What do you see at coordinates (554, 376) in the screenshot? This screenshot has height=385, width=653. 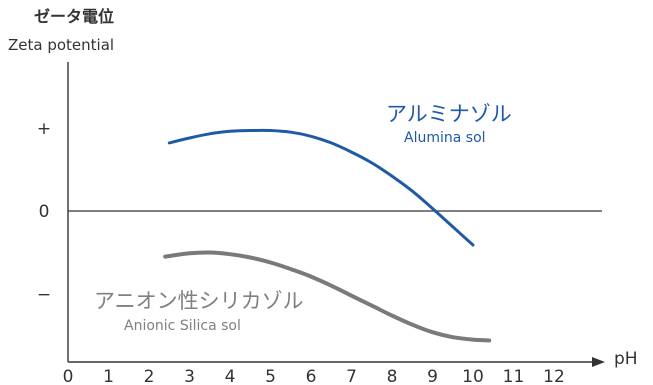 I see `x-tick-label: 12` at bounding box center [554, 376].